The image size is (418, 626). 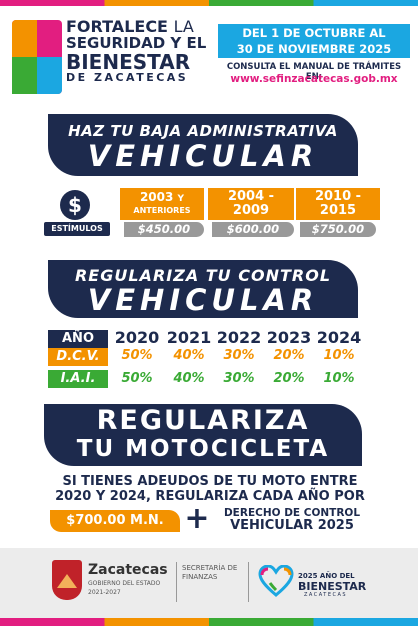 I want to click on secretaria-line2: FINANZAS, so click(x=200, y=577).